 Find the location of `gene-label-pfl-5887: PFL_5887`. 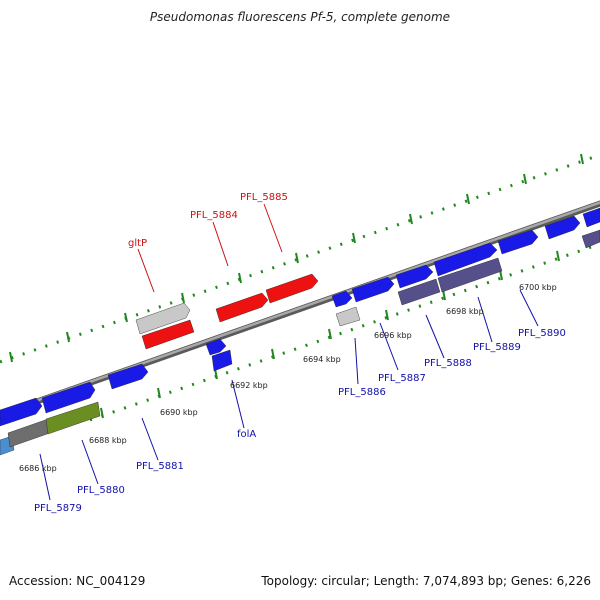

gene-label-pfl-5887: PFL_5887 is located at coordinates (402, 378).